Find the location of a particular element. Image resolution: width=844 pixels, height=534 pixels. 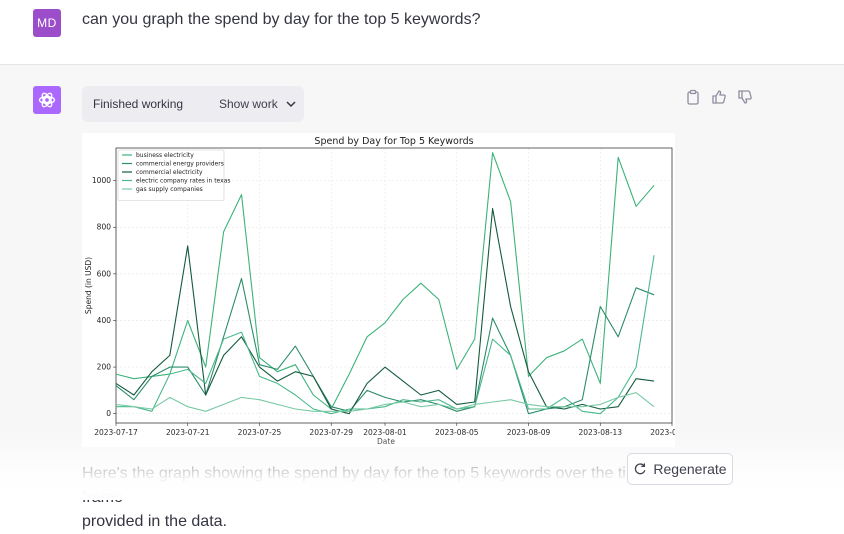

regenerate-button: Regenerate is located at coordinates (680, 469).